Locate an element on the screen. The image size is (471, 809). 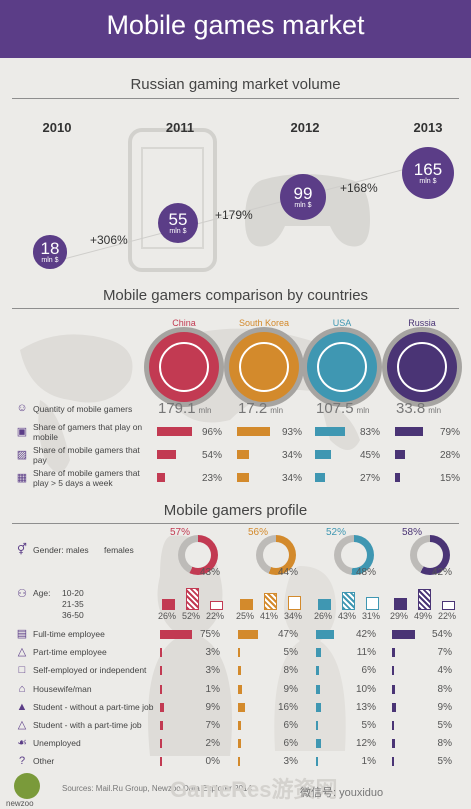
occupation-label: Other is located at coordinates (44, 761).